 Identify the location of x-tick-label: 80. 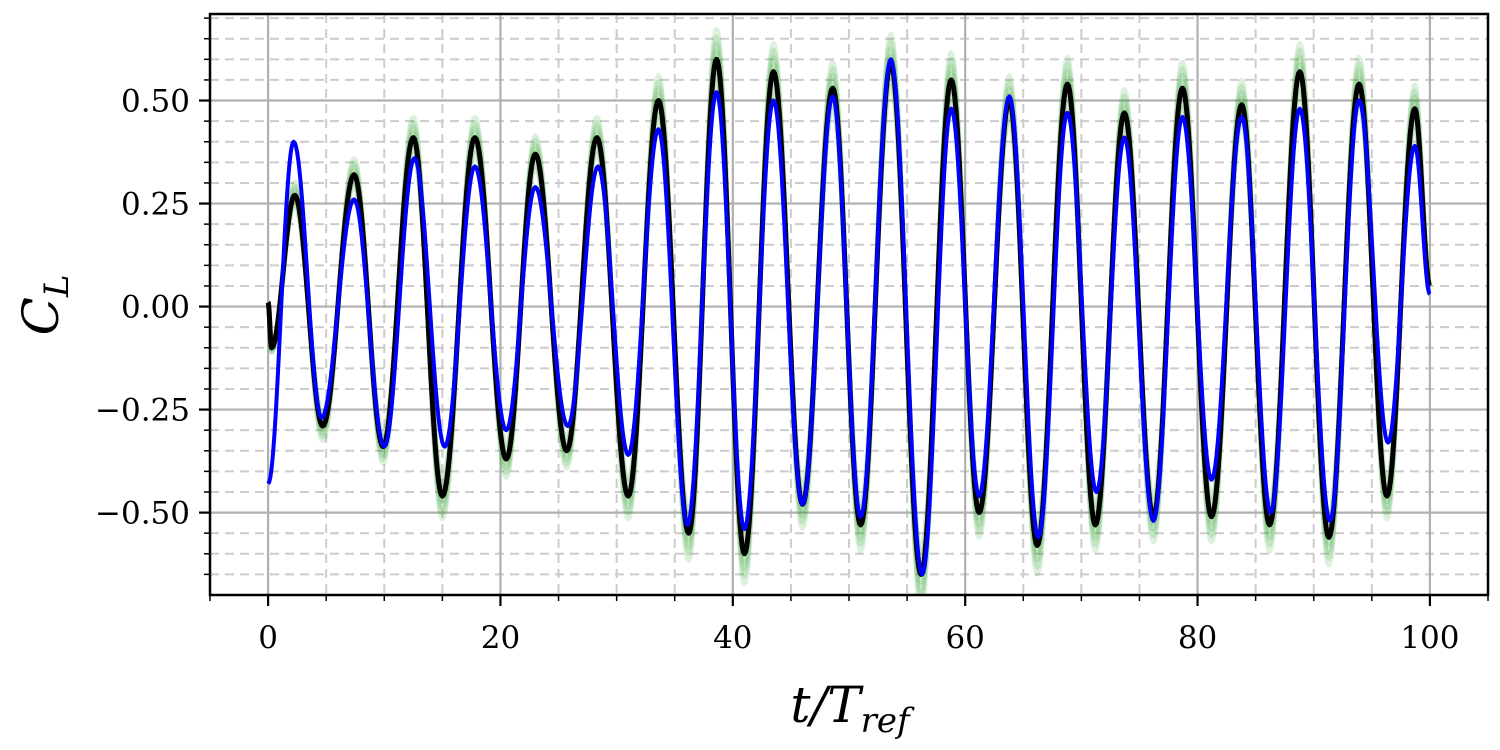
(1197, 638).